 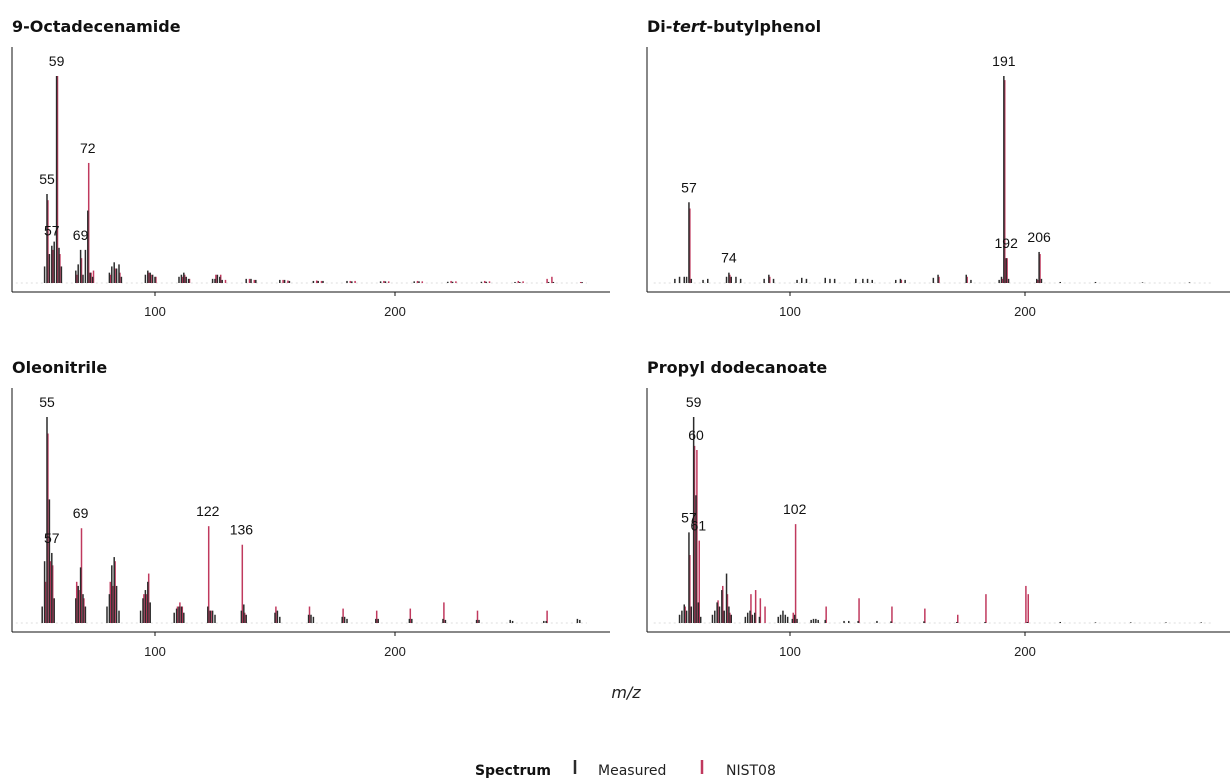 What do you see at coordinates (626, 692) in the screenshot?
I see `x-axis-title: m/z` at bounding box center [626, 692].